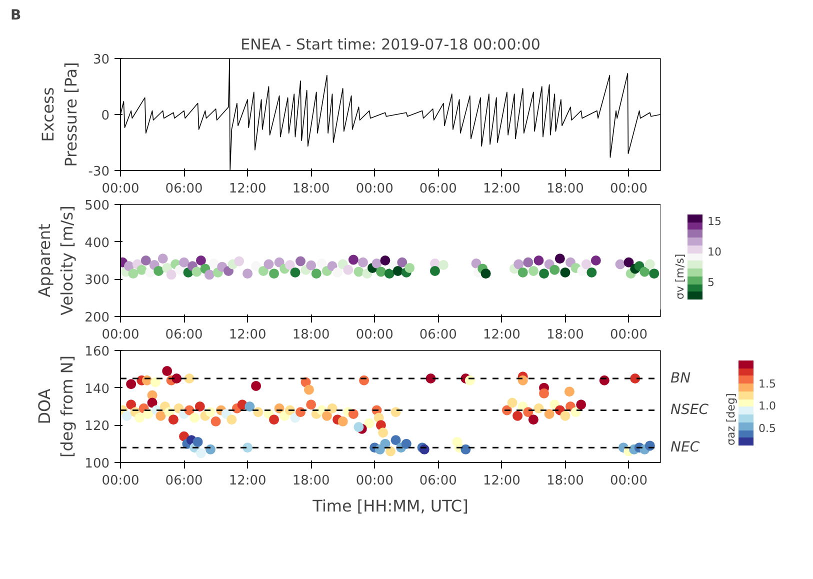 The height and width of the screenshot is (579, 813). What do you see at coordinates (731, 419) in the screenshot?
I see `color-bar-title: σaz [deg]` at bounding box center [731, 419].